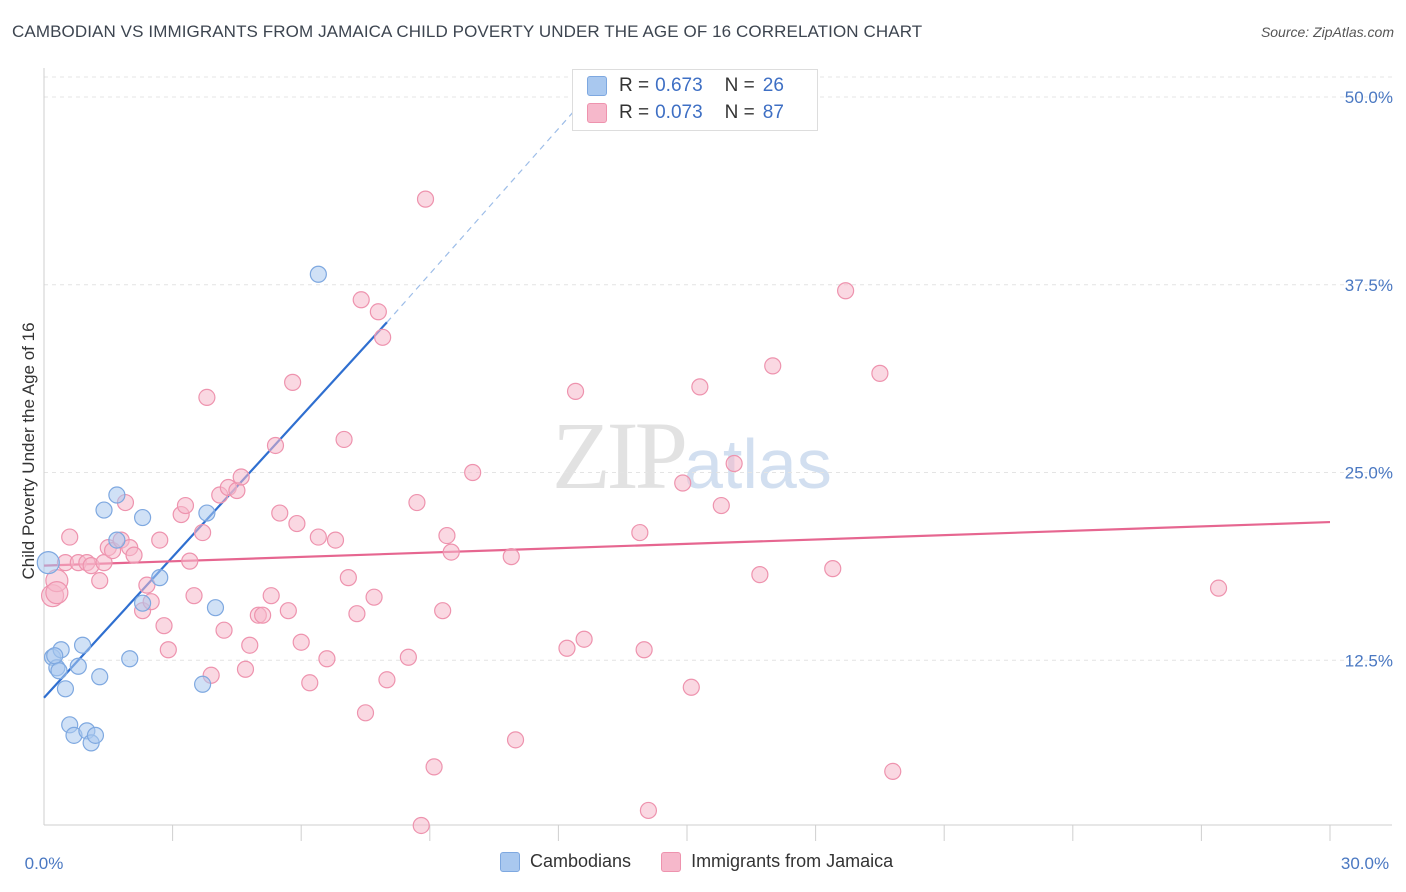  Describe the element at coordinates (758, 464) in the screenshot. I see `watermark-atlas: atlas` at that location.